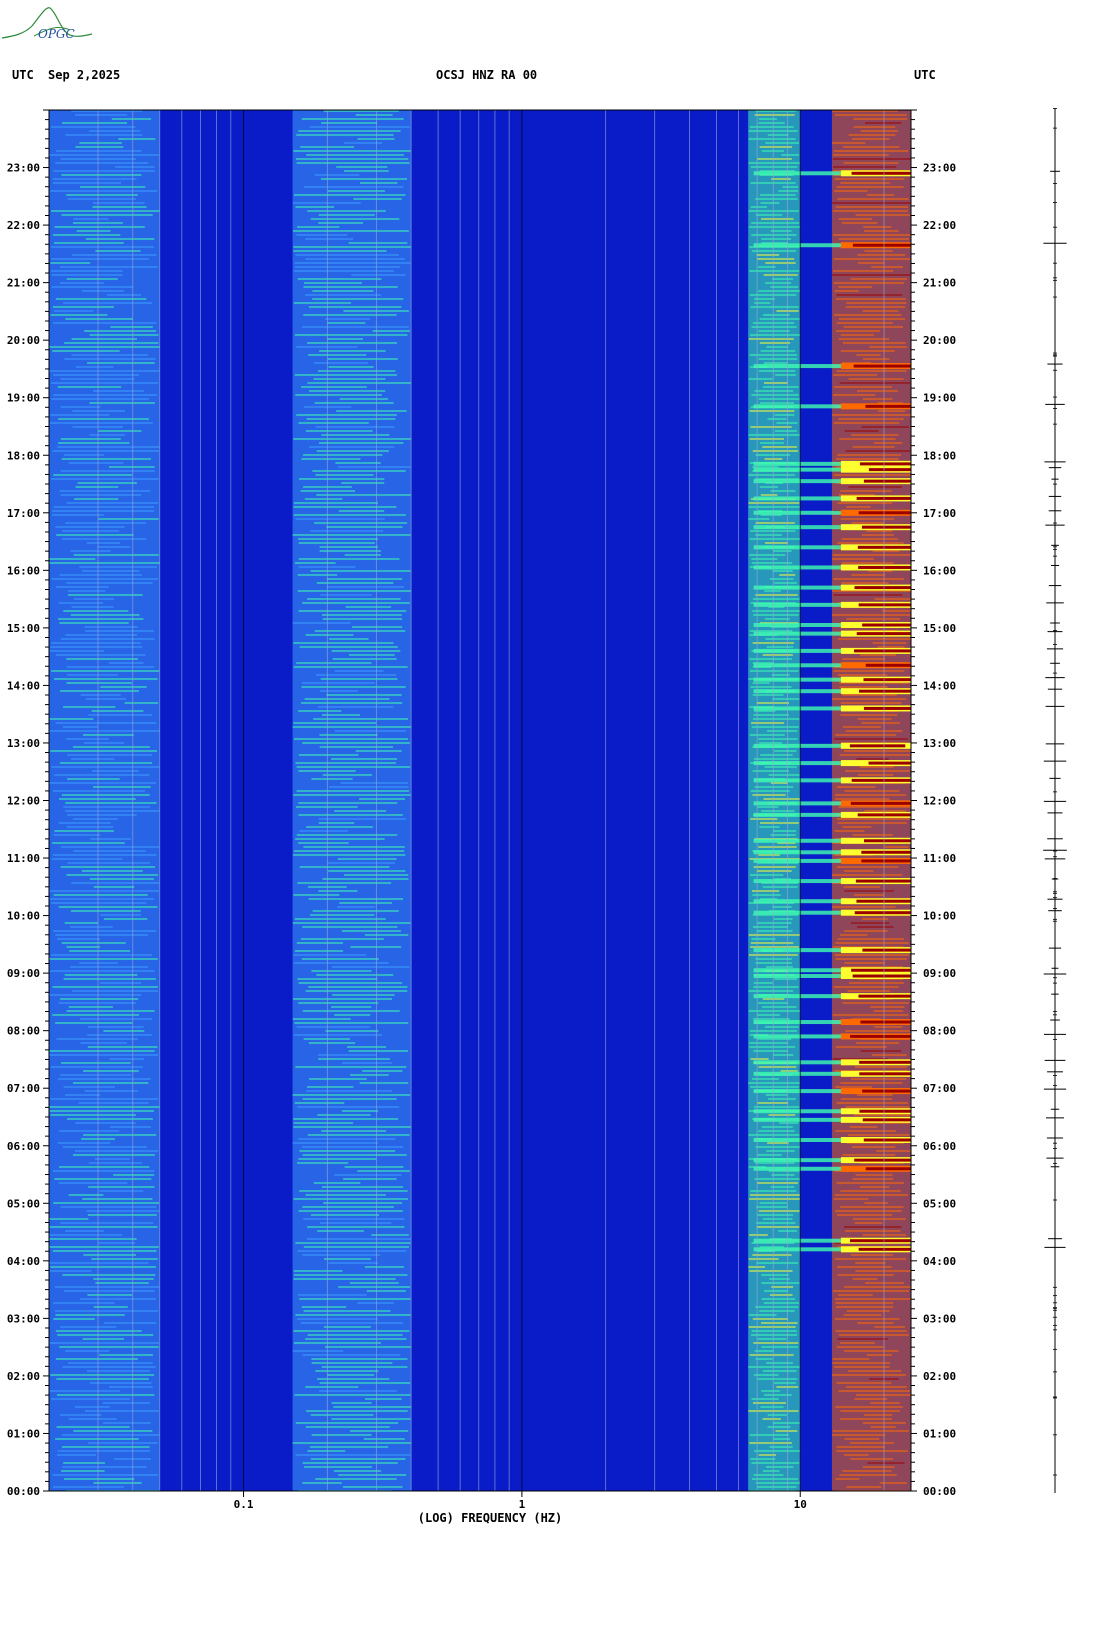  What do you see at coordinates (23, 168) in the screenshot?
I see `y-tick-label: 23:00` at bounding box center [23, 168].